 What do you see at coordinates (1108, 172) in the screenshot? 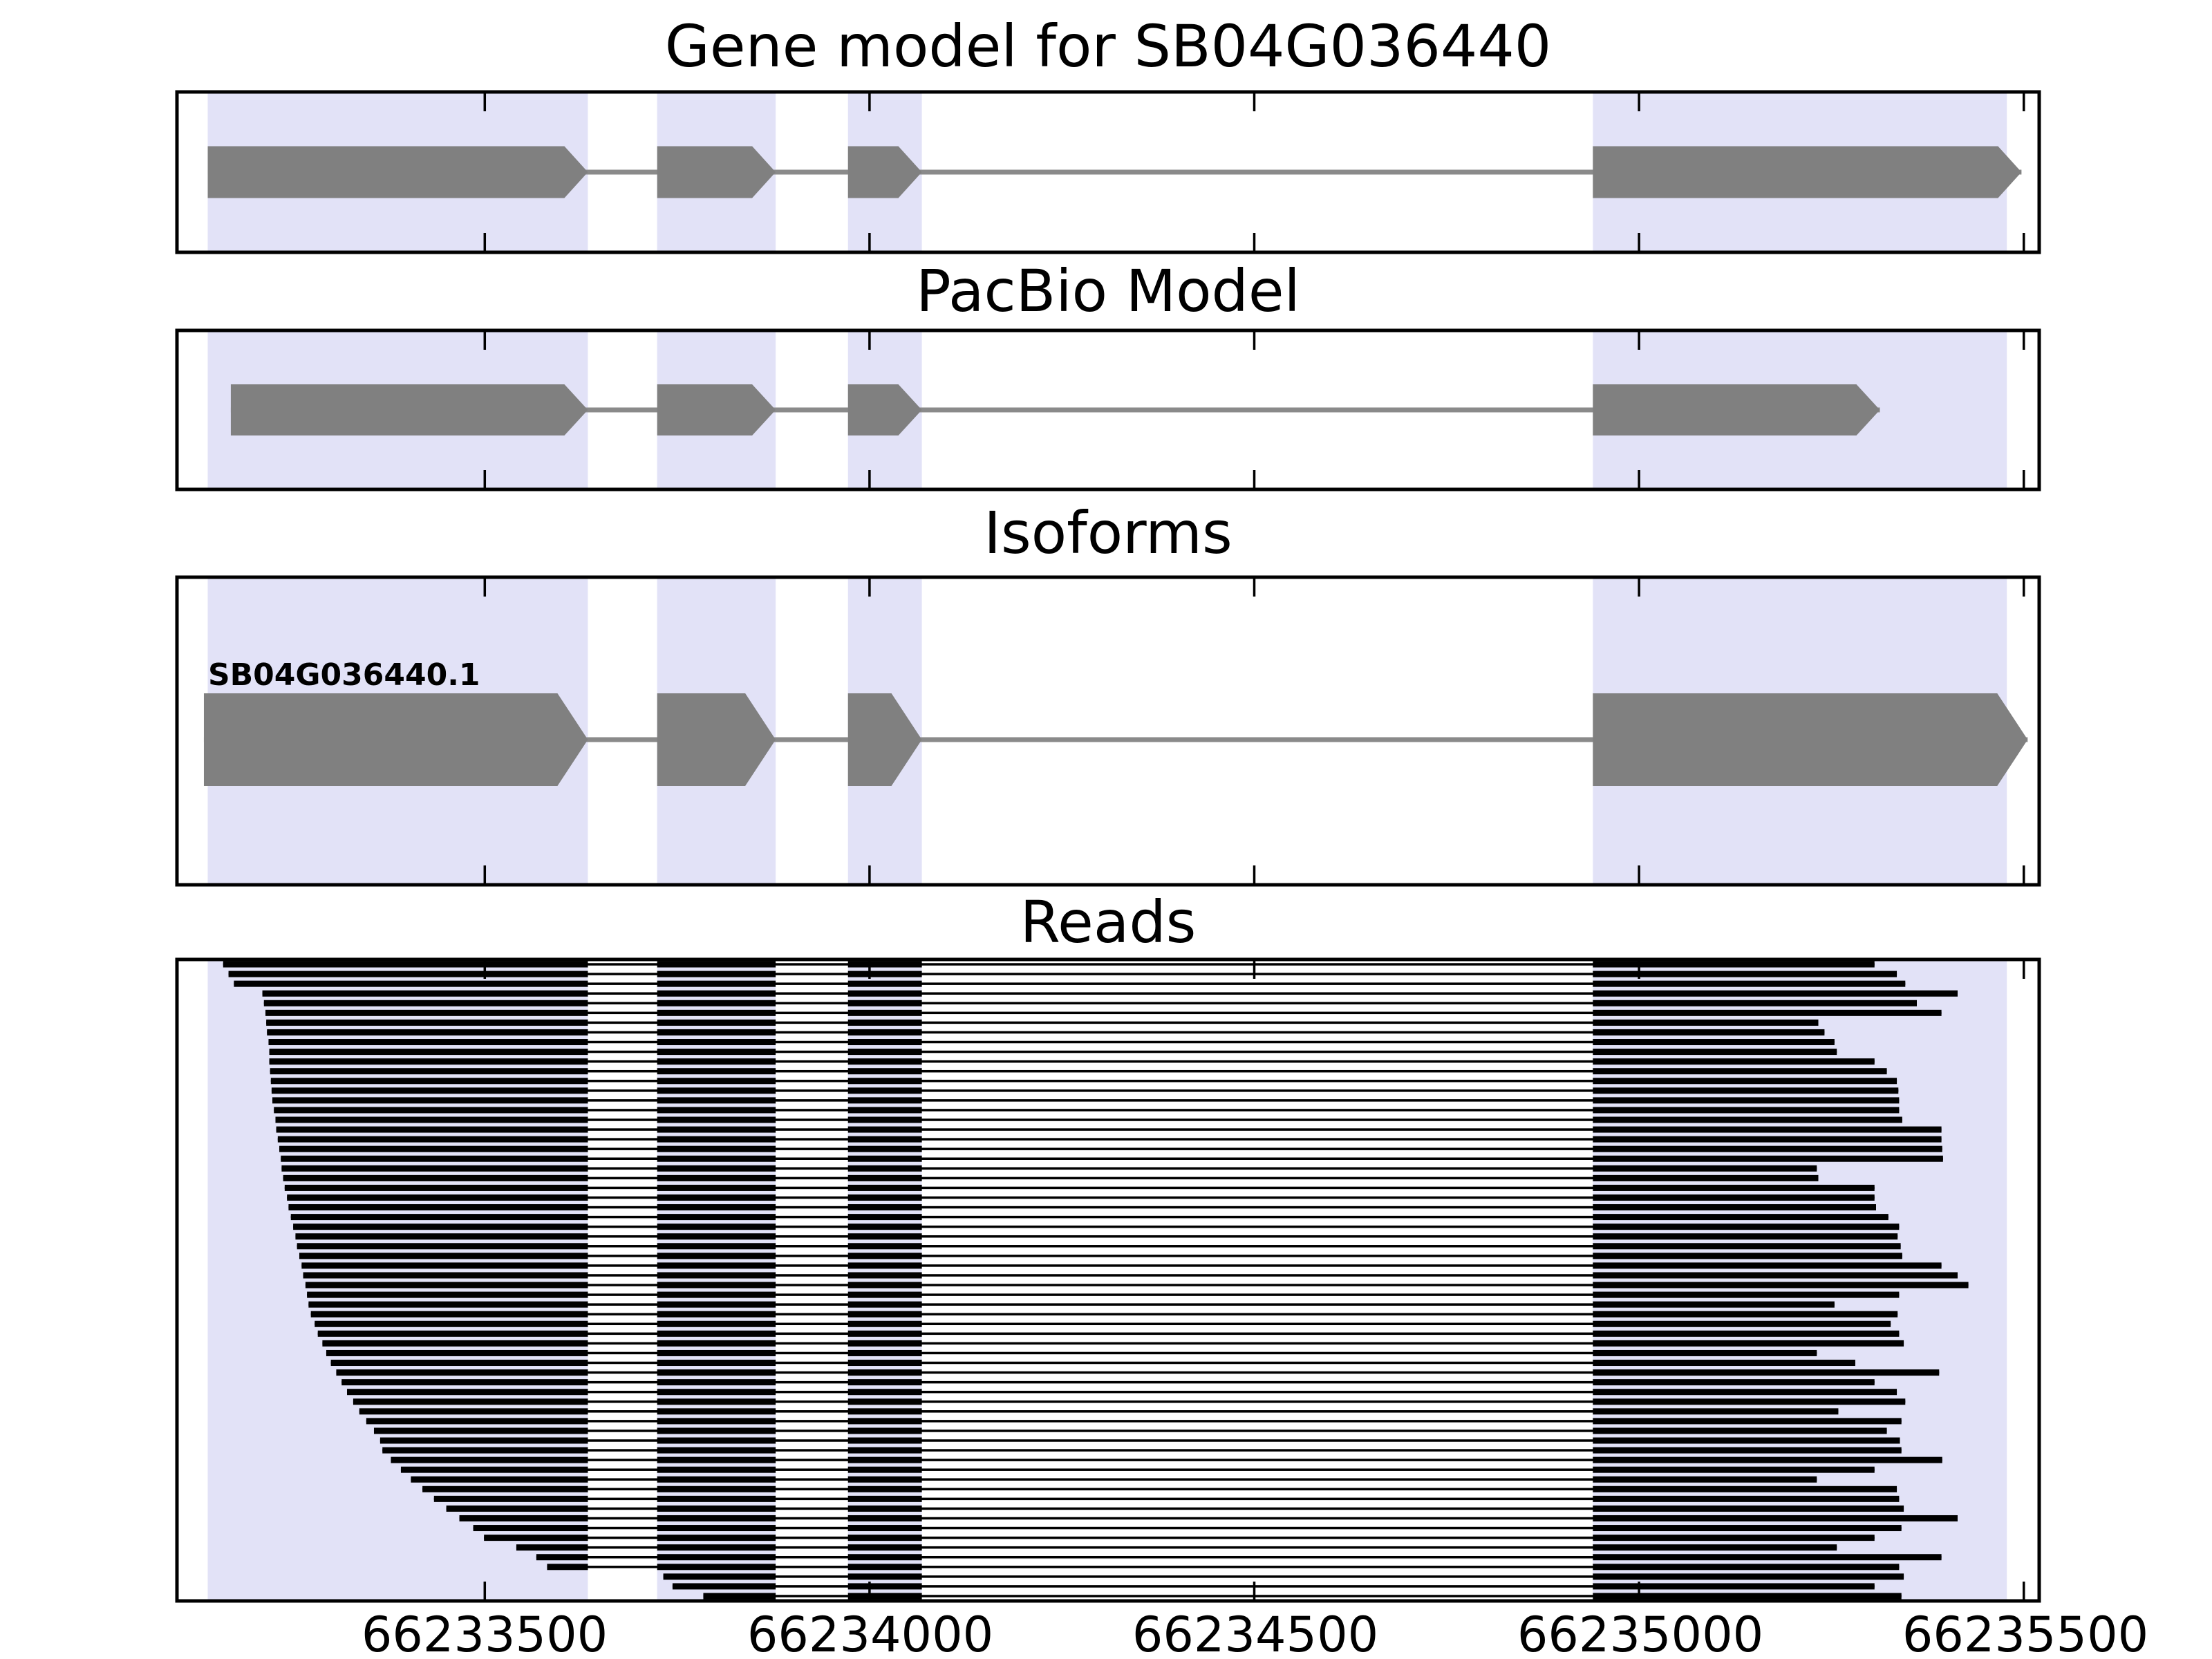
I see `panel-gene-model` at bounding box center [1108, 172].